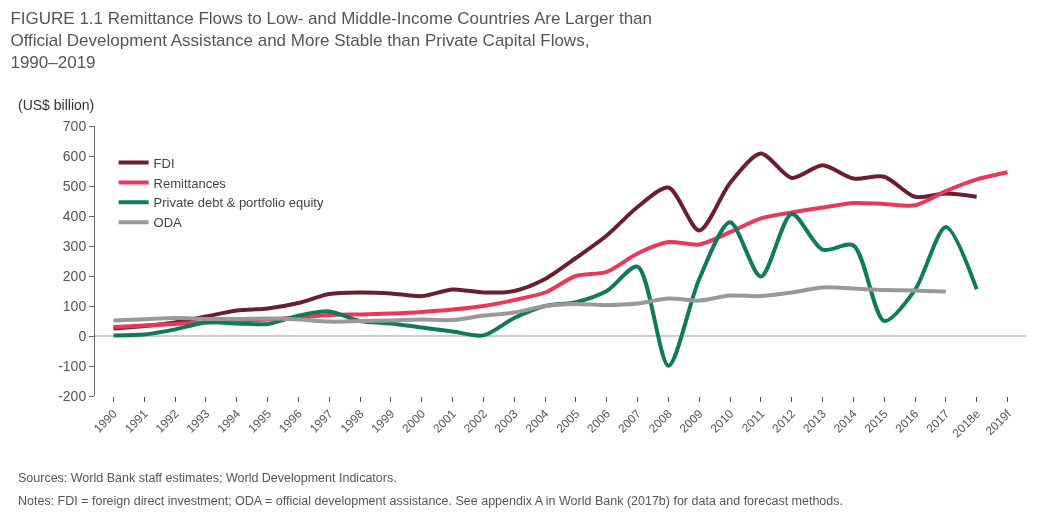 This screenshot has width=1046, height=531. What do you see at coordinates (74, 185) in the screenshot?
I see `y-tick-label: 500` at bounding box center [74, 185].